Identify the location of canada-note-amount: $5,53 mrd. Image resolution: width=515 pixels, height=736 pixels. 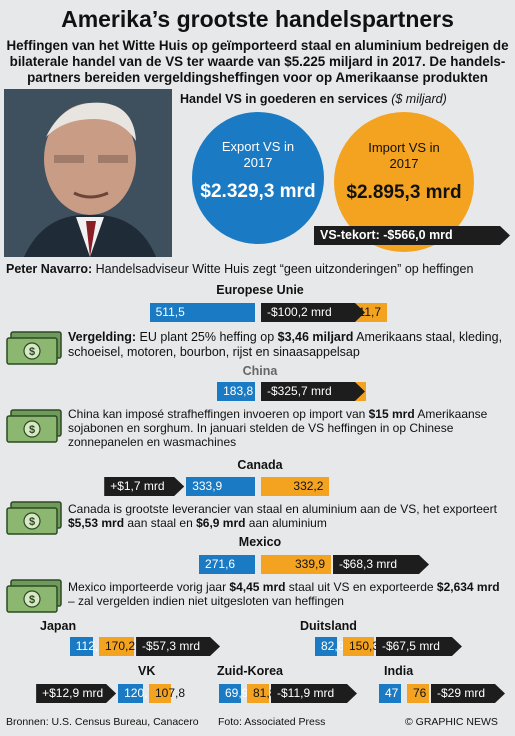
(96, 523).